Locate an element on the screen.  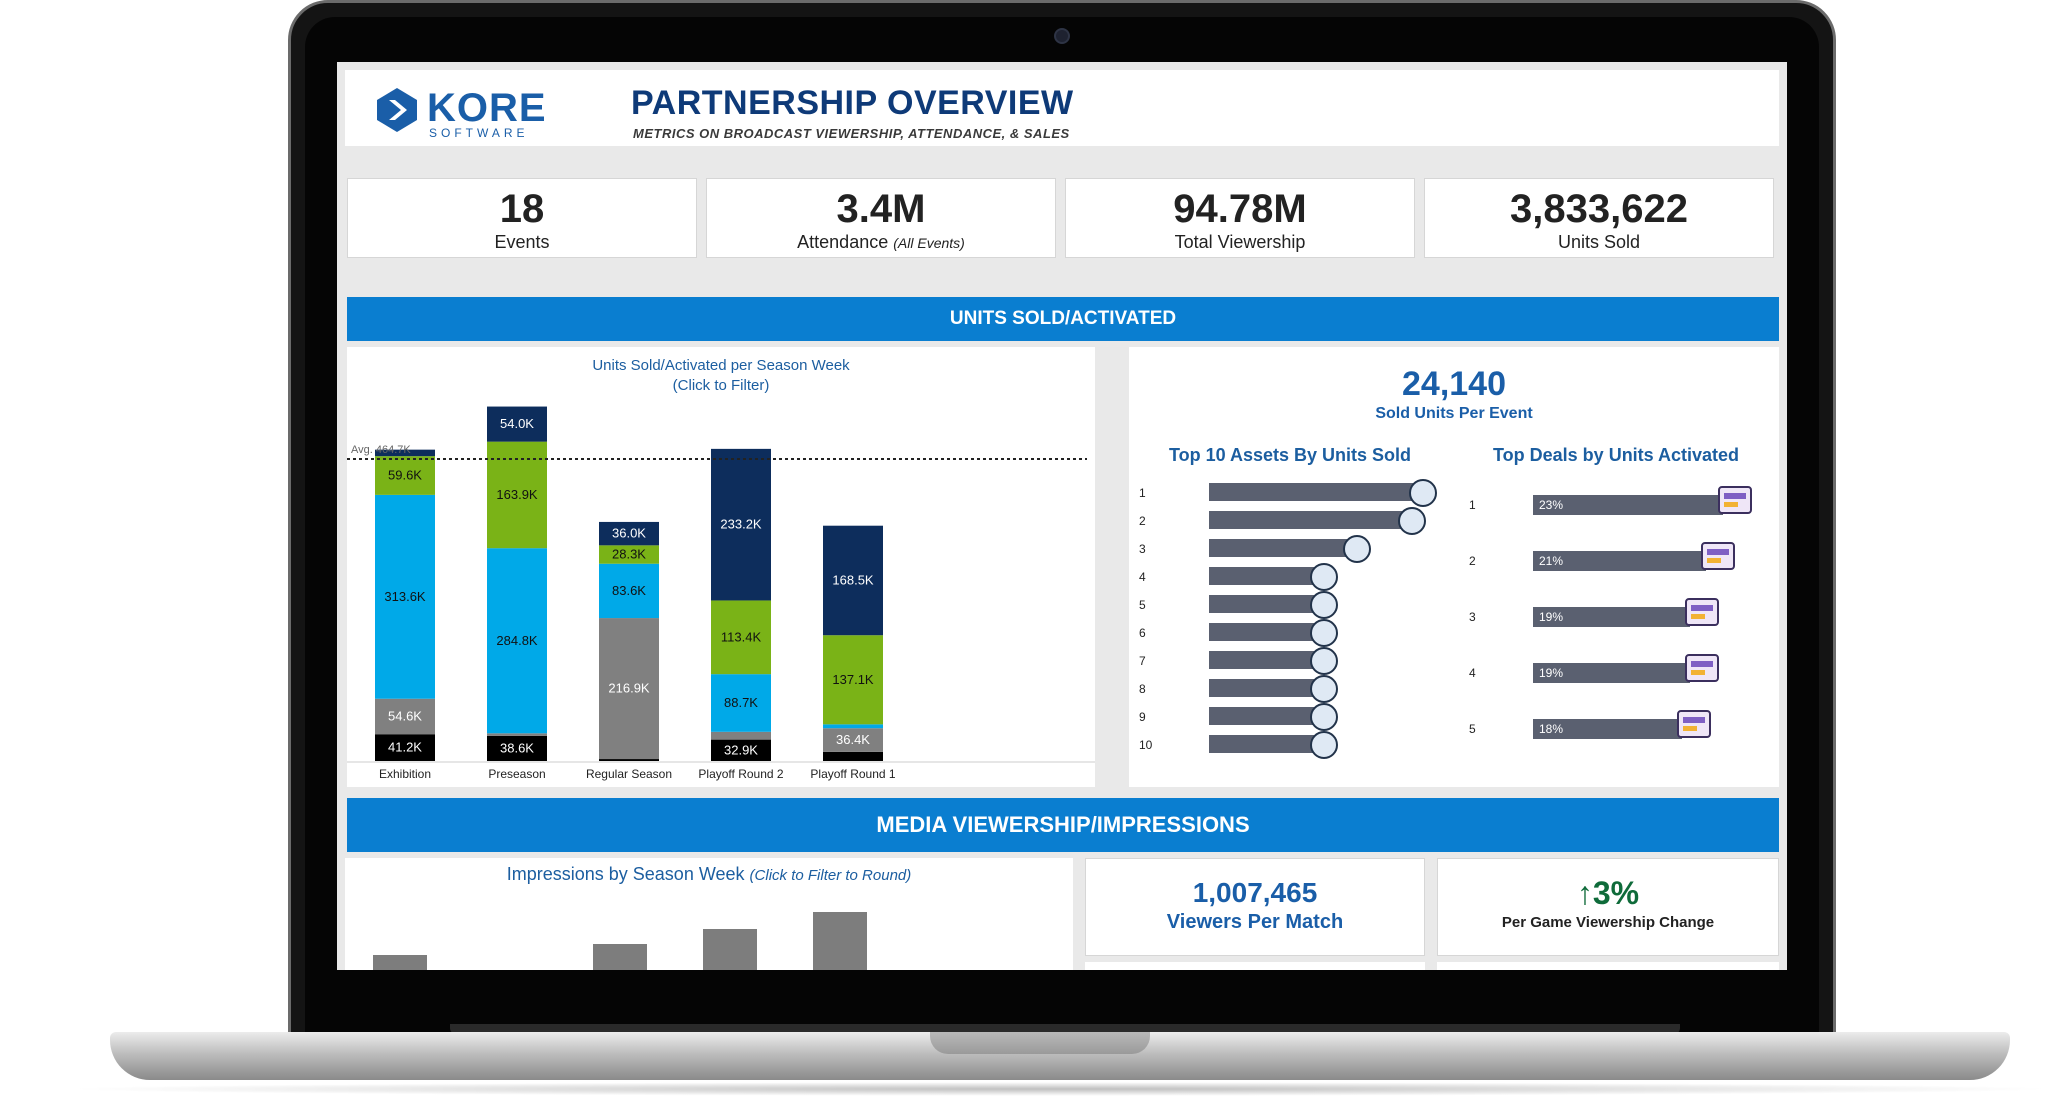
change-value: 3% is located at coordinates (1616, 893).